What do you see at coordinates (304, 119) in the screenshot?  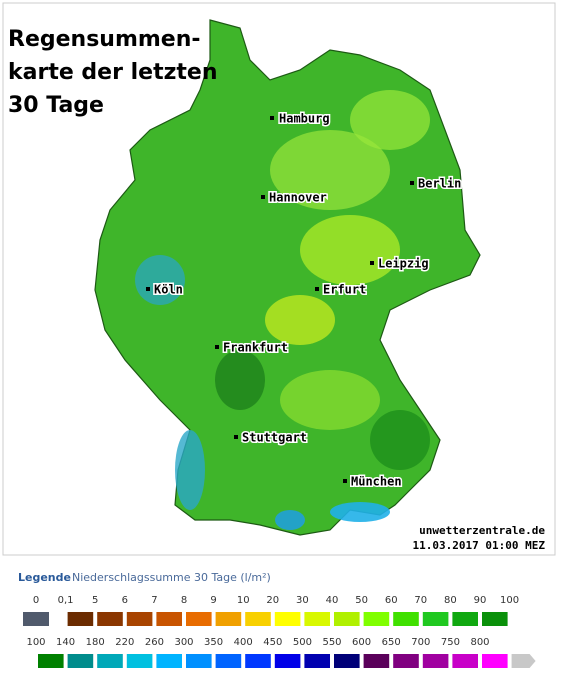 I see `city-label: Hamburg` at bounding box center [304, 119].